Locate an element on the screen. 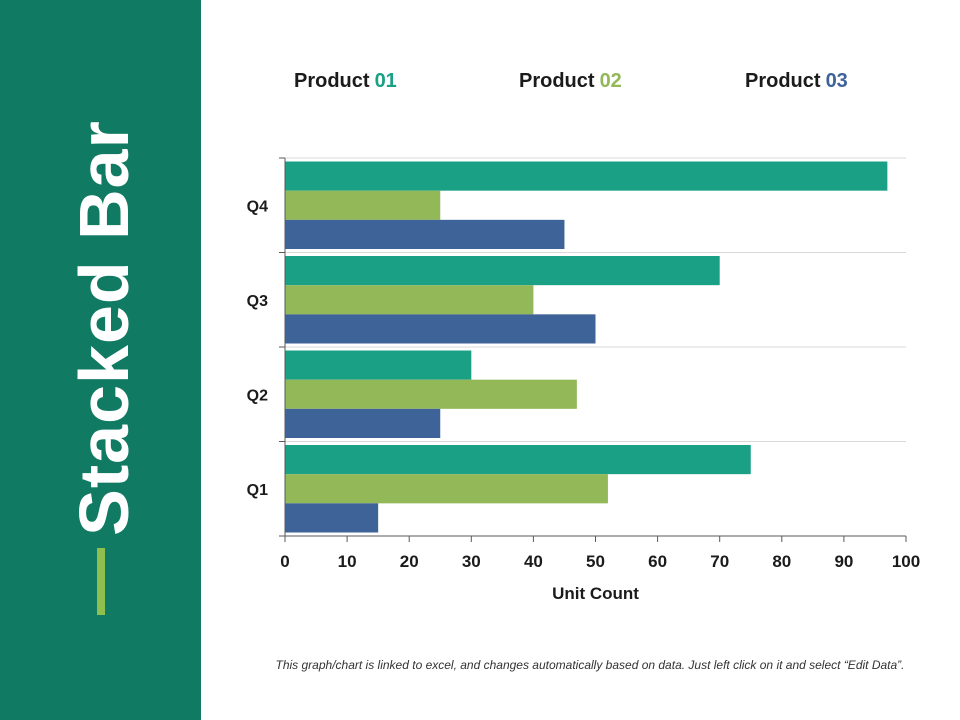  x-tick-label: 70 is located at coordinates (719, 561).